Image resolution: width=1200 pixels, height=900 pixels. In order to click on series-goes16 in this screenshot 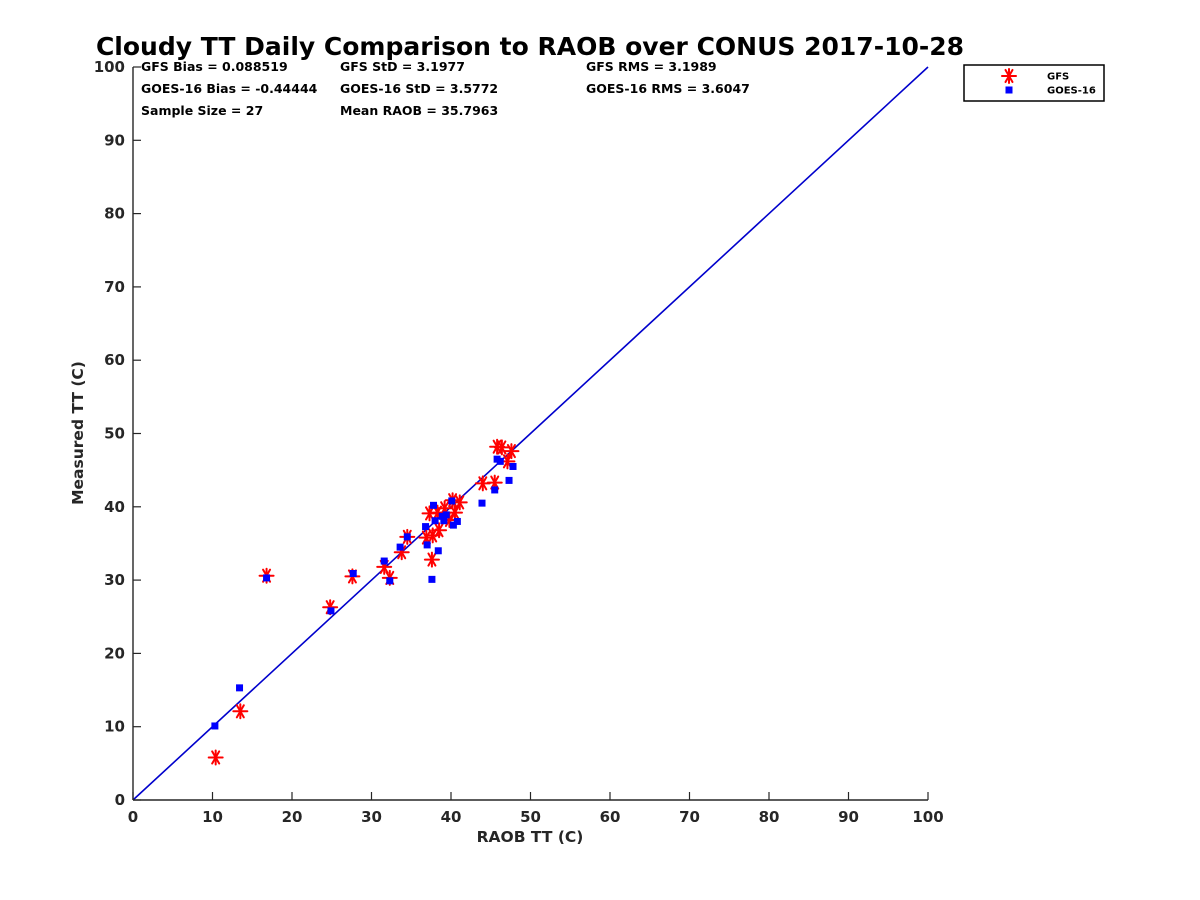, I will do `click(364, 592)`.